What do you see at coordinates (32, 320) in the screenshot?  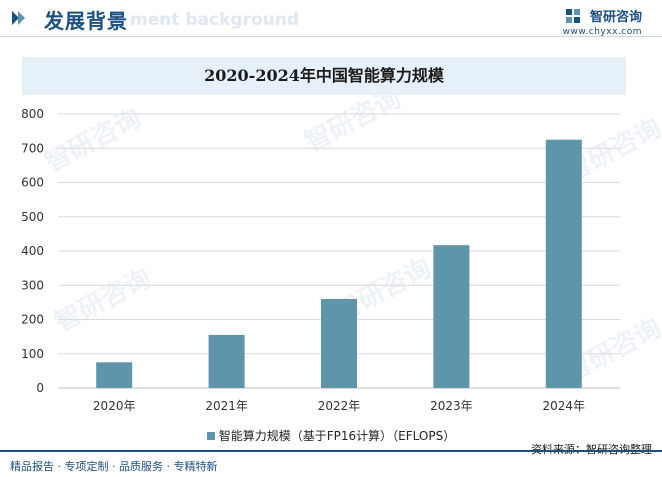 I see `y-tick-label: 200` at bounding box center [32, 320].